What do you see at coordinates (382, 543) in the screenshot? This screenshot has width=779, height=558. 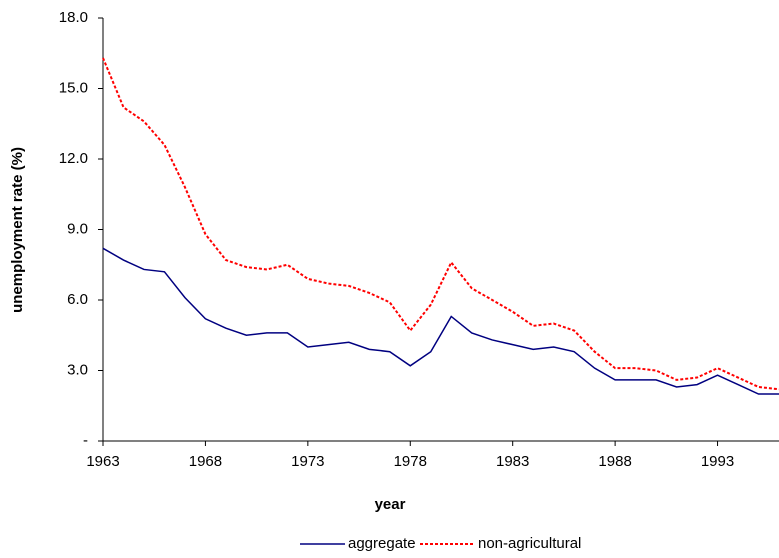 I see `legend-label: aggregate` at bounding box center [382, 543].